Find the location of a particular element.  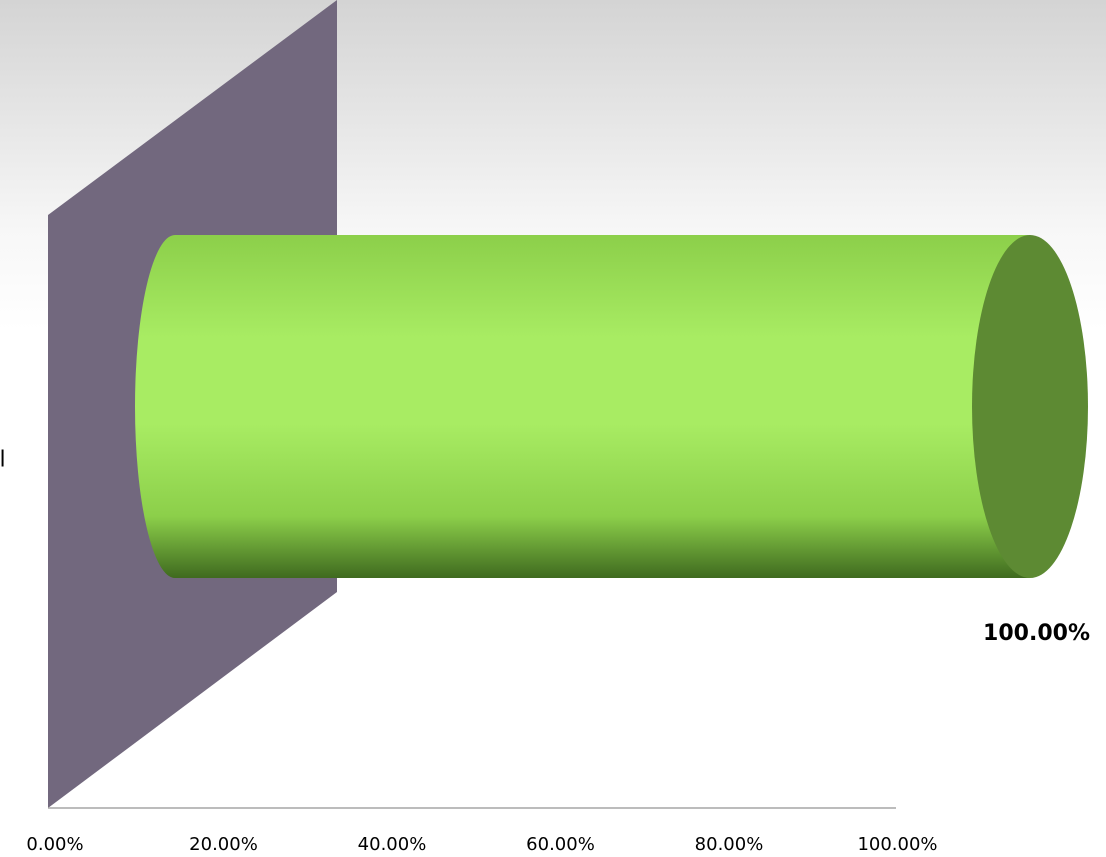

x-tick-label: 80.00% is located at coordinates (729, 844).